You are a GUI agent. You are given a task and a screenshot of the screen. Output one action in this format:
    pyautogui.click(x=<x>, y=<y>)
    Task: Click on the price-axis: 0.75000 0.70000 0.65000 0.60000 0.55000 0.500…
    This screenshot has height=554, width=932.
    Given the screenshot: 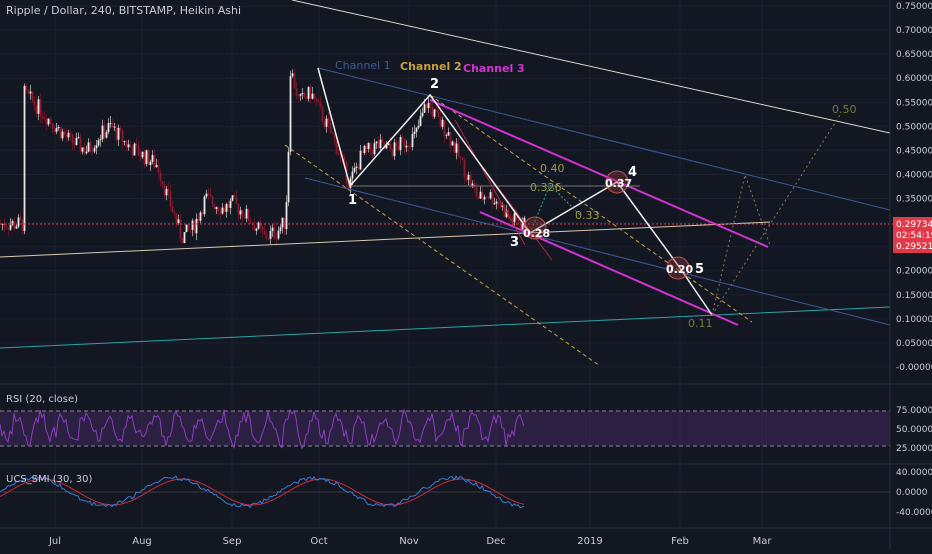 What is the action you would take?
    pyautogui.click(x=914, y=187)
    